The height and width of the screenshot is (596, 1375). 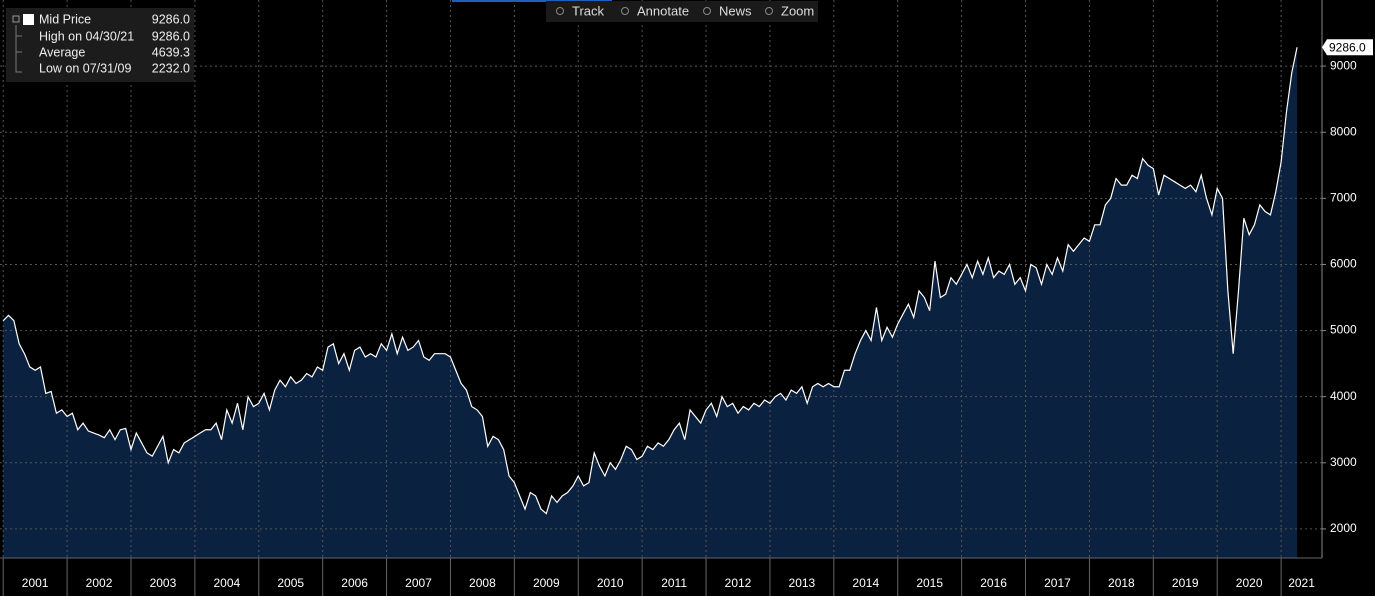 What do you see at coordinates (1343, 65) in the screenshot?
I see `y-tick-label: 9000` at bounding box center [1343, 65].